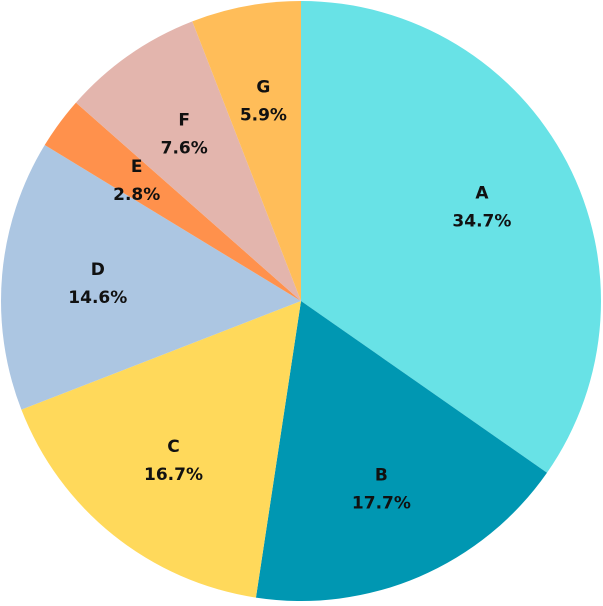  I want to click on slice-percent-d: 14.6%, so click(97, 298).